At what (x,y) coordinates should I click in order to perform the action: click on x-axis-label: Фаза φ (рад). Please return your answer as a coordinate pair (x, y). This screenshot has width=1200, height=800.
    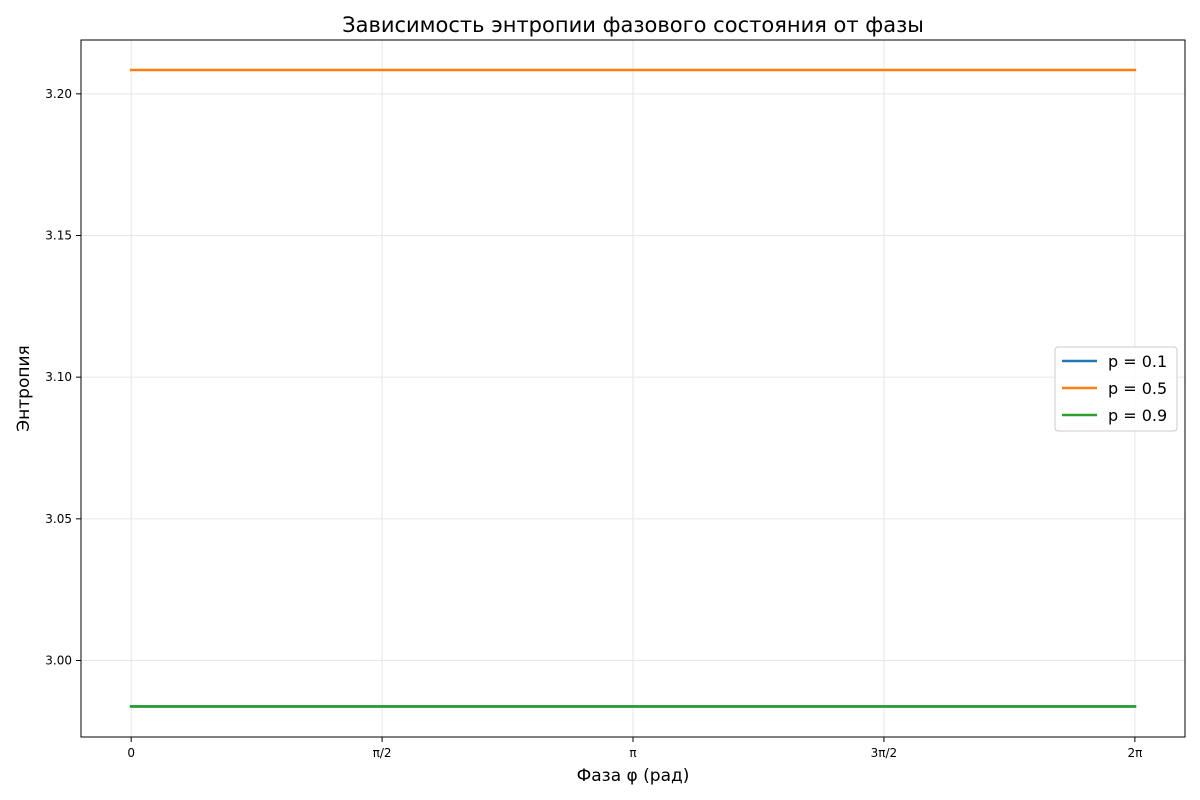
    Looking at the image, I should click on (633, 776).